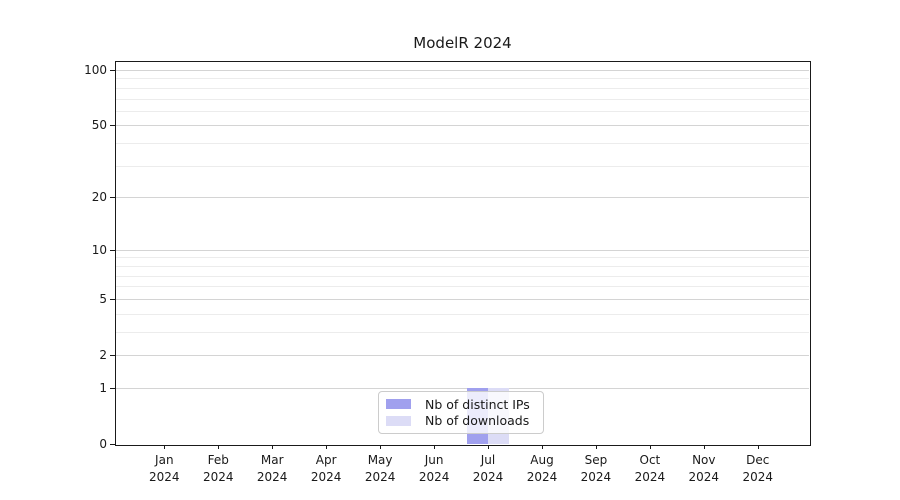  What do you see at coordinates (477, 421) in the screenshot?
I see `legend-label-downloads: Nb of downloads` at bounding box center [477, 421].